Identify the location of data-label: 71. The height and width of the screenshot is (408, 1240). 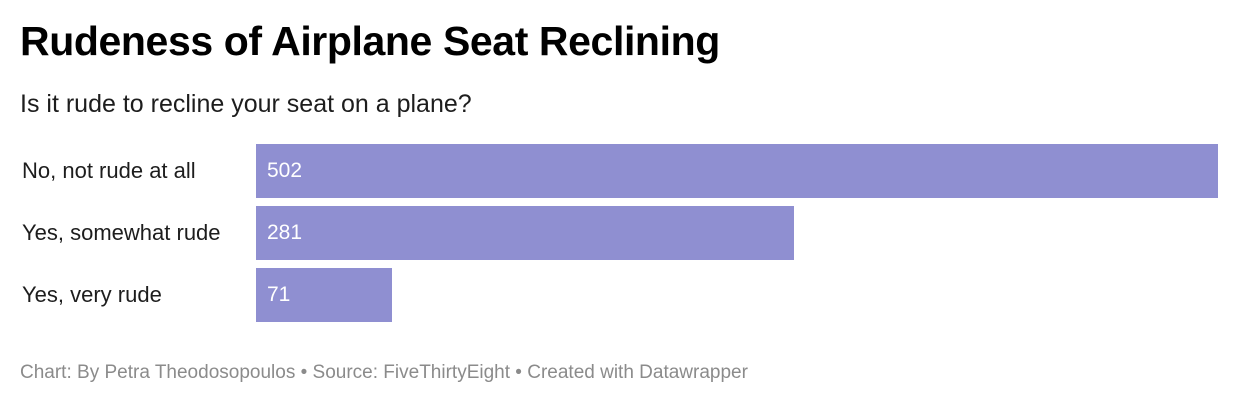
(279, 294).